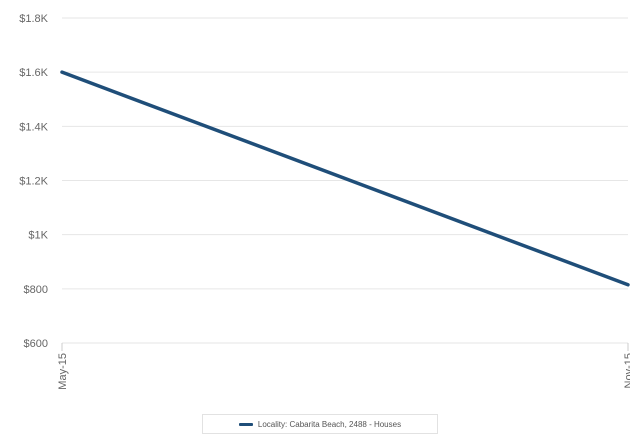 This screenshot has width=630, height=434. I want to click on legend: Locality: Cabarita Beach, 2488 - Houses, so click(320, 424).